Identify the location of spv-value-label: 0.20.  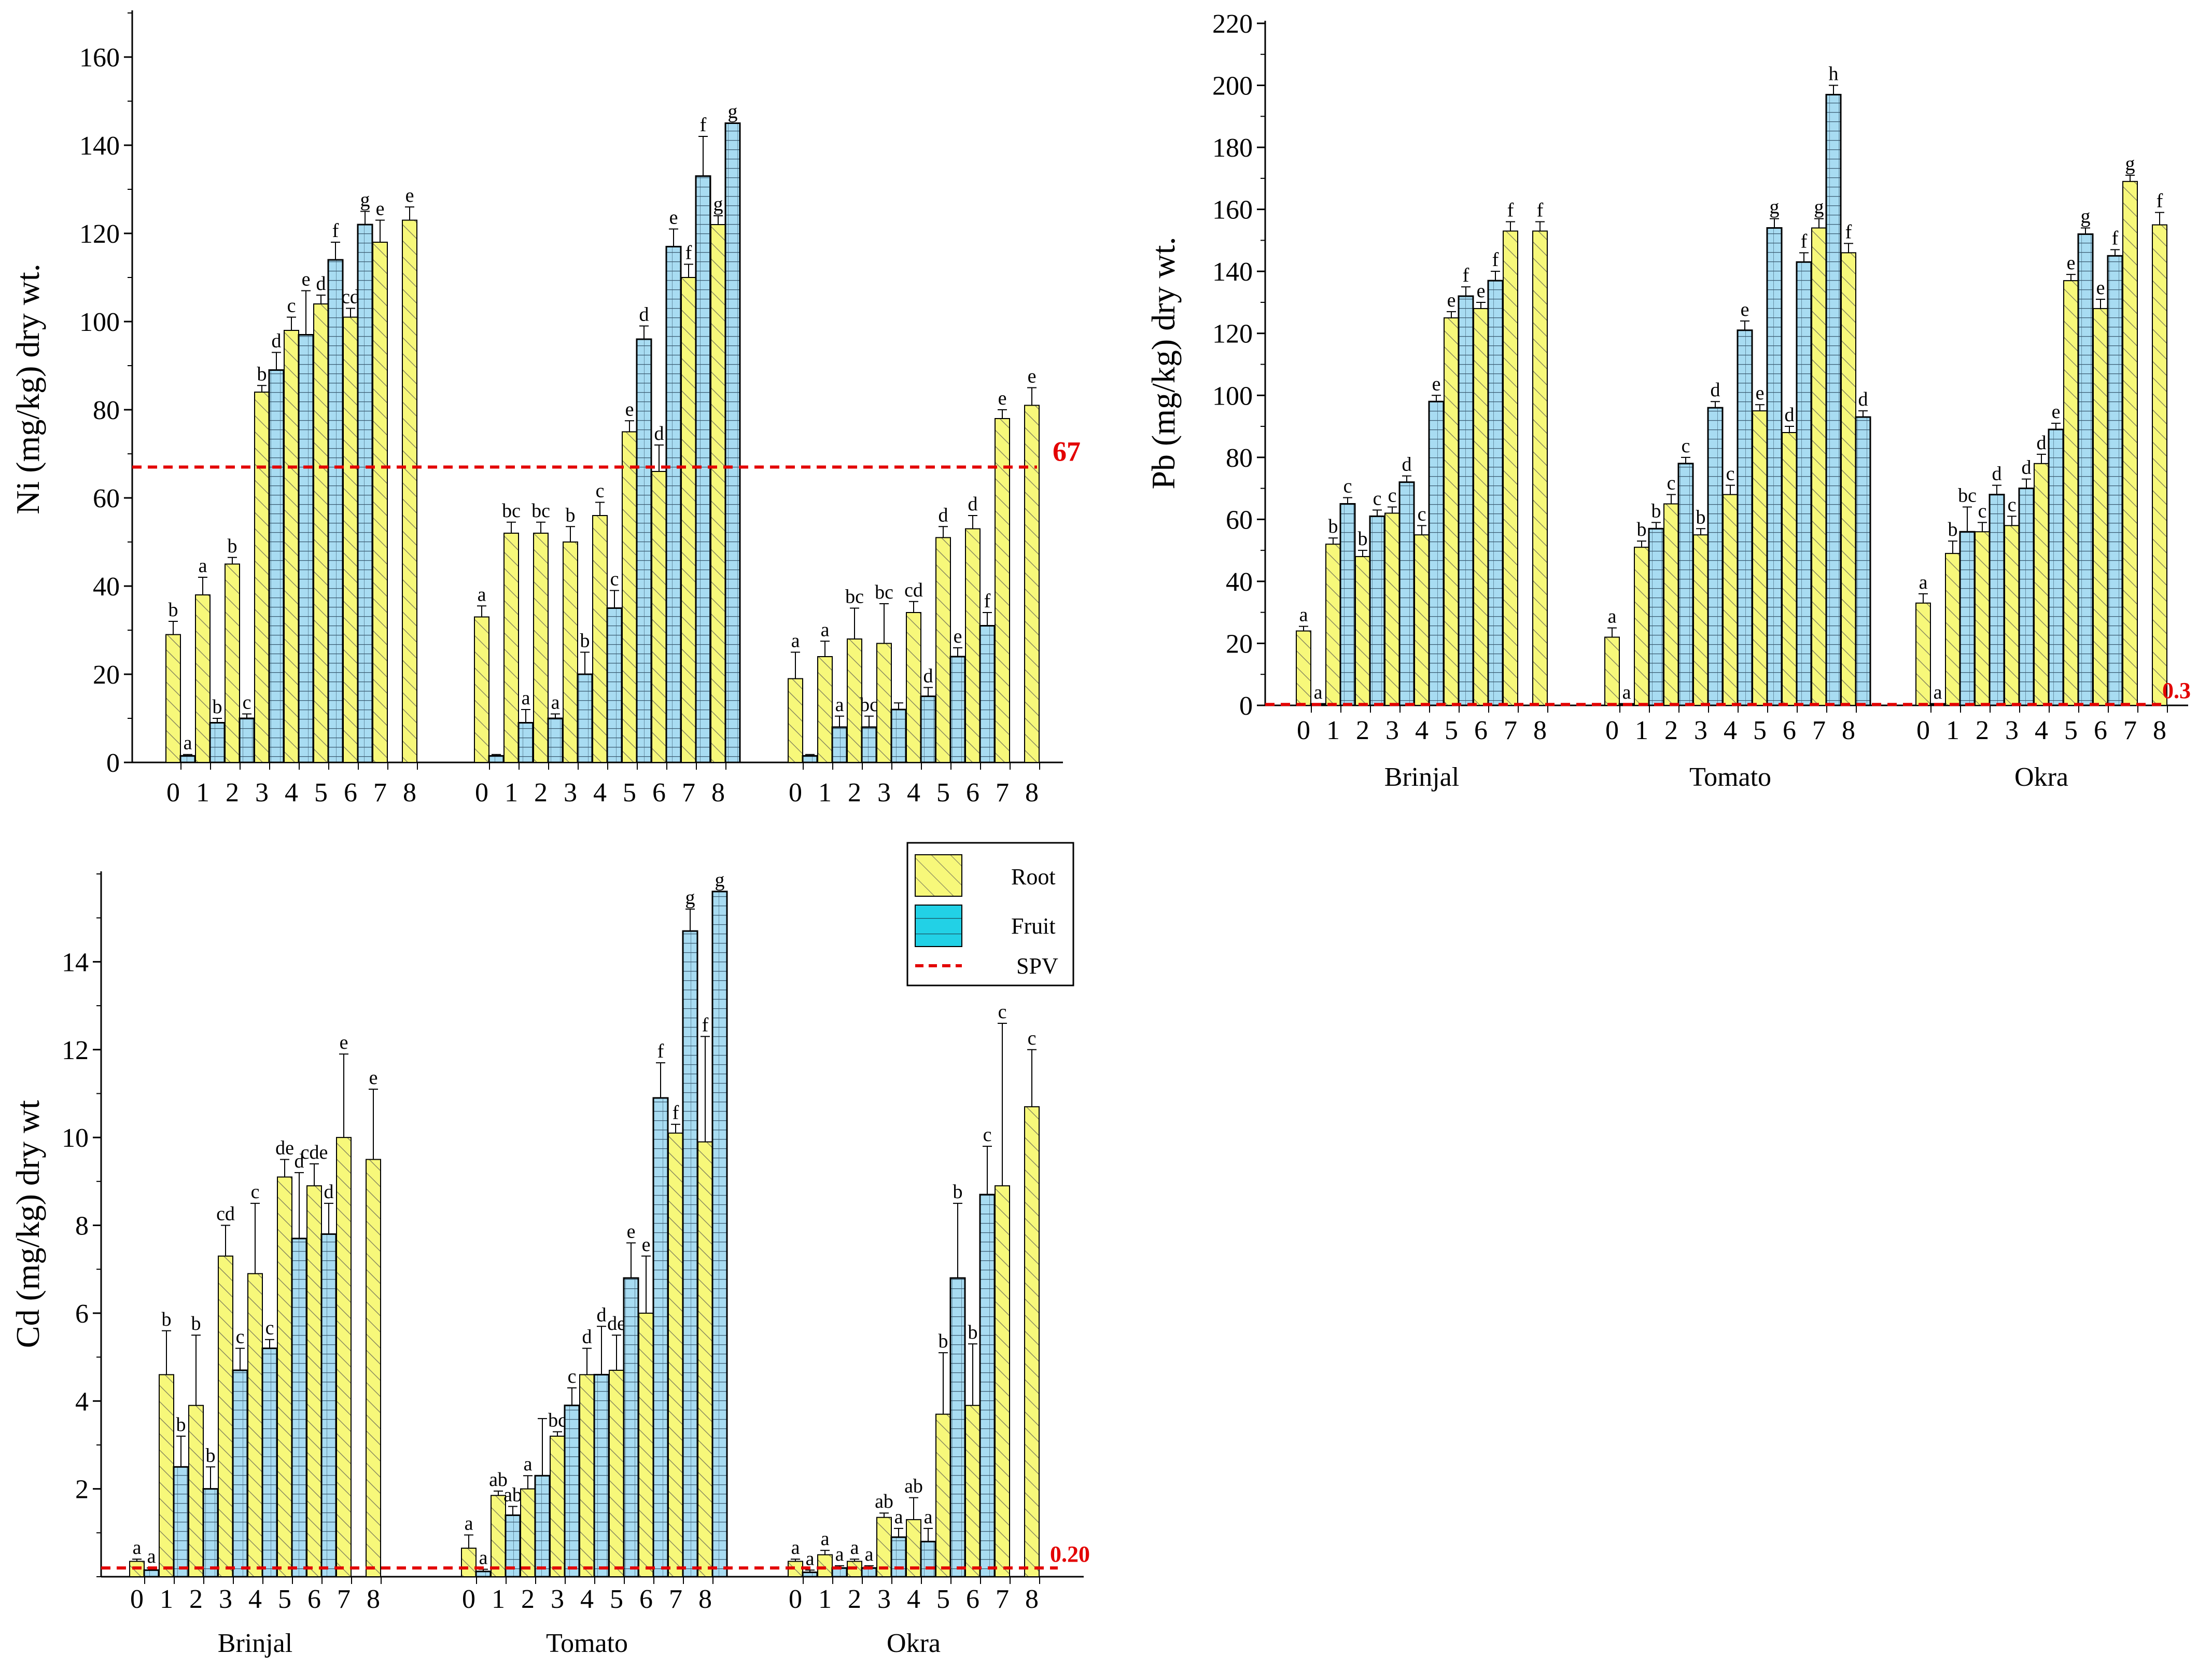
(1070, 1554).